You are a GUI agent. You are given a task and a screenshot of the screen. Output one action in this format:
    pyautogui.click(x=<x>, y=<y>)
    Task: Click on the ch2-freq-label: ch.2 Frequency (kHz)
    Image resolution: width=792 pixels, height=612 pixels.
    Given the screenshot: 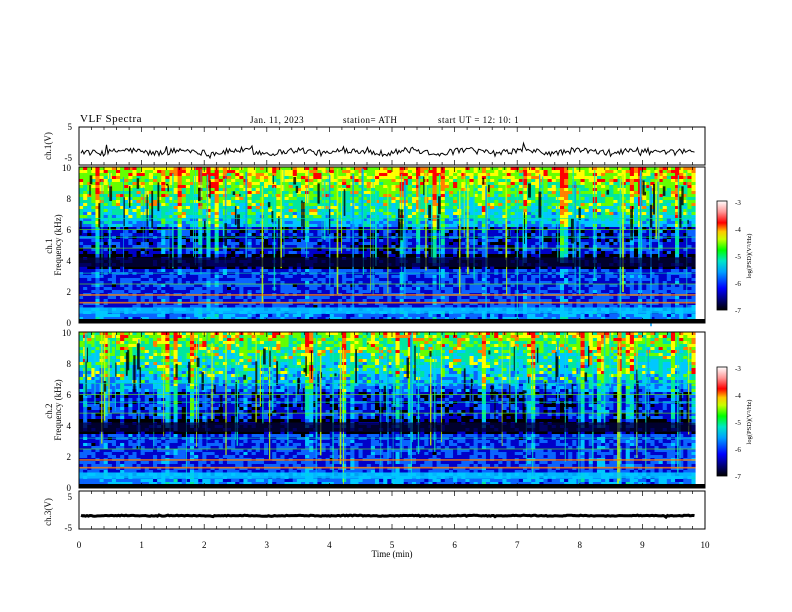 What is the action you would take?
    pyautogui.click(x=53, y=409)
    